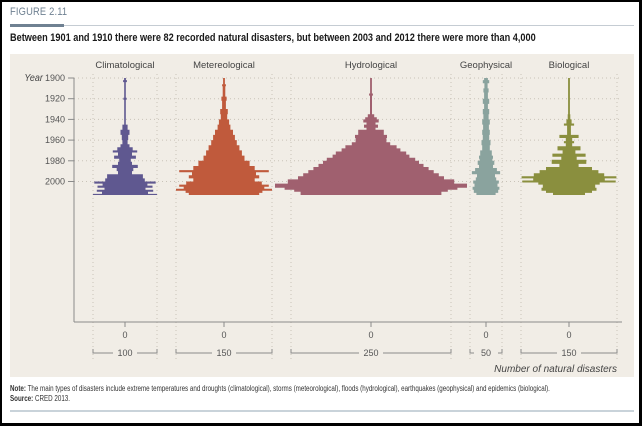 The width and height of the screenshot is (642, 426). I want to click on source: Source: CRED 2013., so click(40, 398).